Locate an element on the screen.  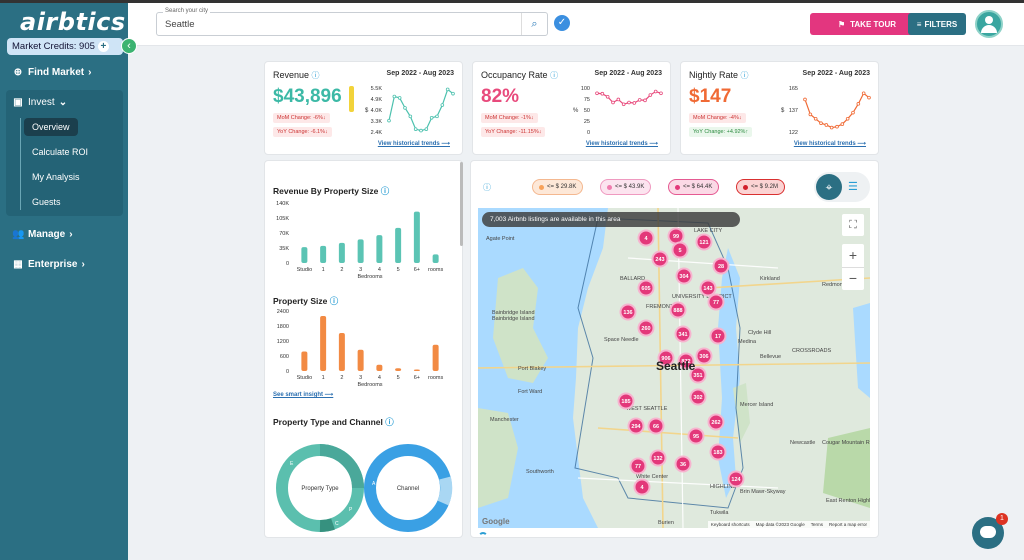
listing-cluster: 132 is located at coordinates (658, 458).